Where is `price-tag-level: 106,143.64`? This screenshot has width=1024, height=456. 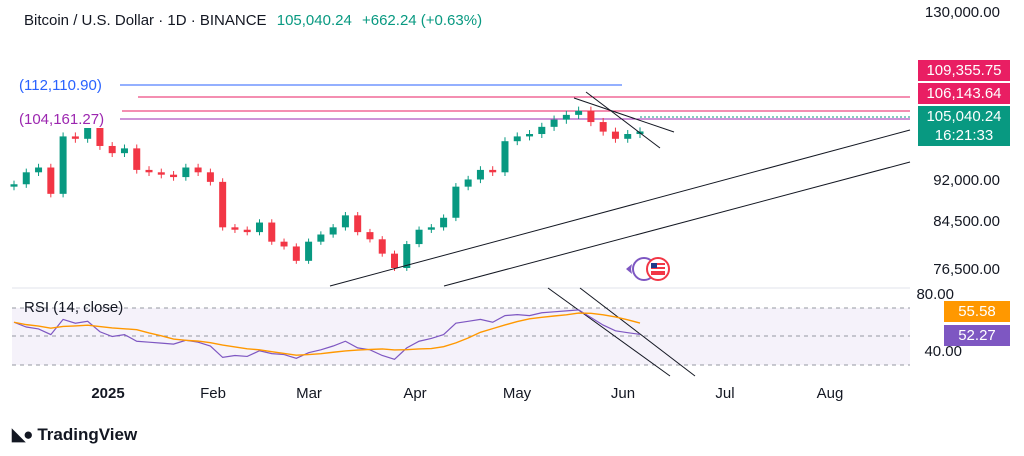
price-tag-level: 106,143.64 is located at coordinates (964, 93).